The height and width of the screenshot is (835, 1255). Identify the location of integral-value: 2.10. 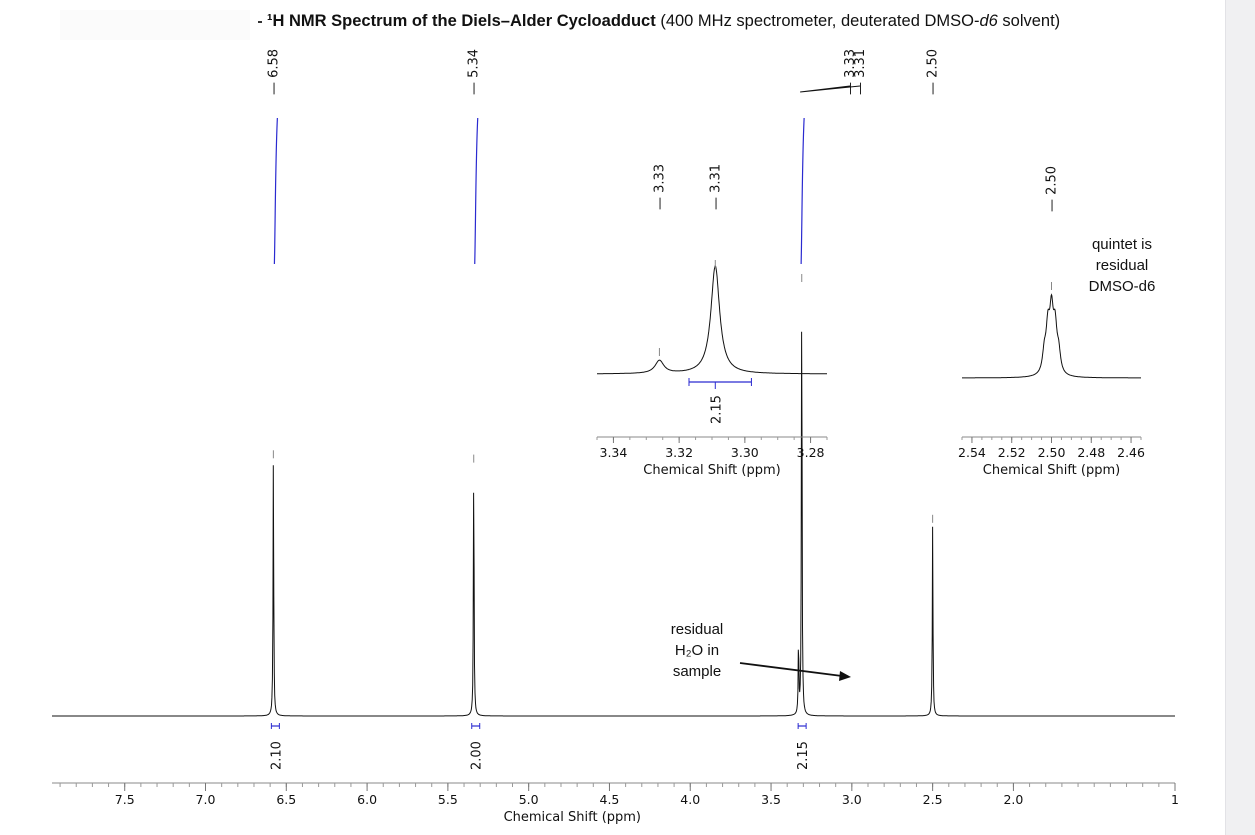
(276, 755).